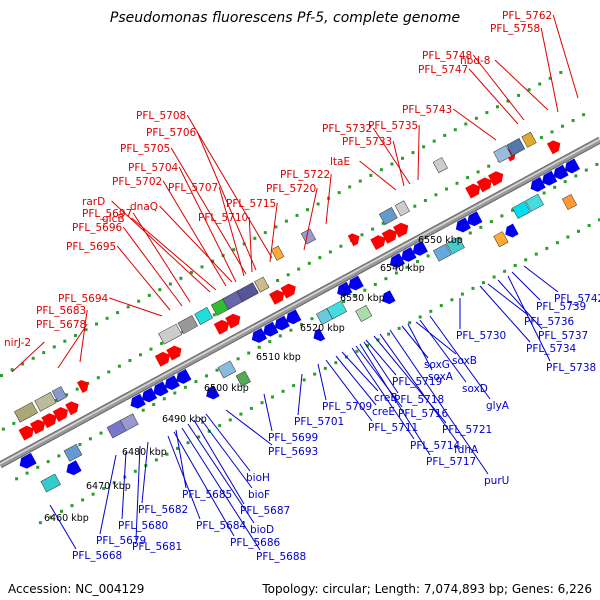  What do you see at coordinates (153, 168) in the screenshot?
I see `forward-gene-label: PFL_5704` at bounding box center [153, 168].